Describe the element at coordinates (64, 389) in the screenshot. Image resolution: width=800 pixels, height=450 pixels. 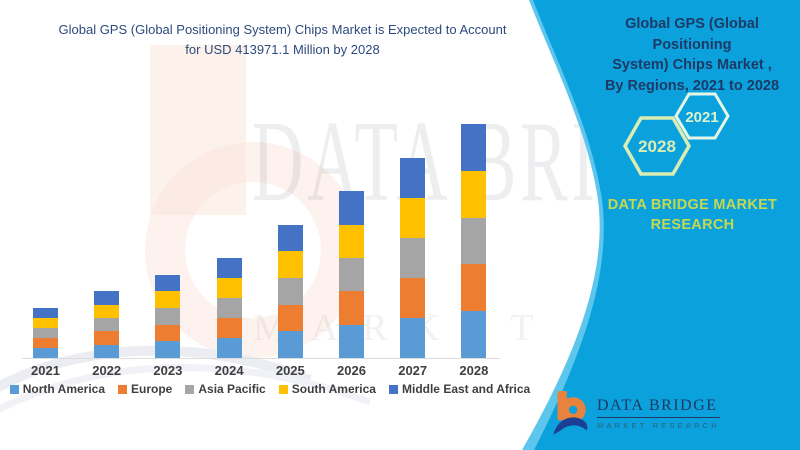
I see `legend-label: North America` at that location.